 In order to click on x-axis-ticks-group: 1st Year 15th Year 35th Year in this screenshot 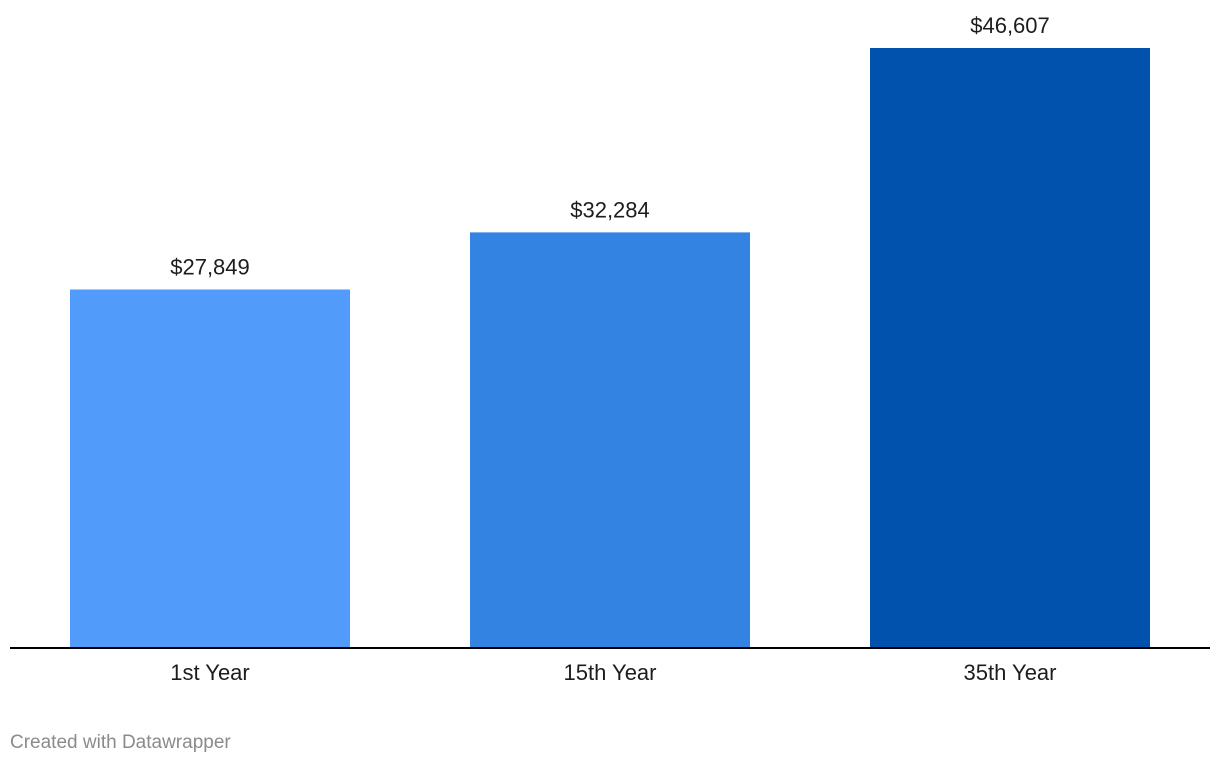, I will do `click(613, 672)`.